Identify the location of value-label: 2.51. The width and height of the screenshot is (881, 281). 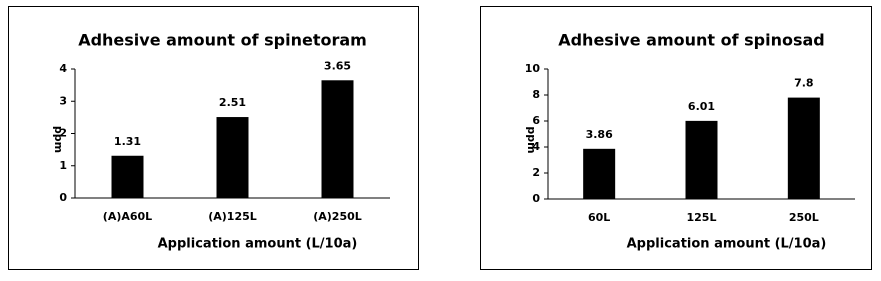
(232, 102).